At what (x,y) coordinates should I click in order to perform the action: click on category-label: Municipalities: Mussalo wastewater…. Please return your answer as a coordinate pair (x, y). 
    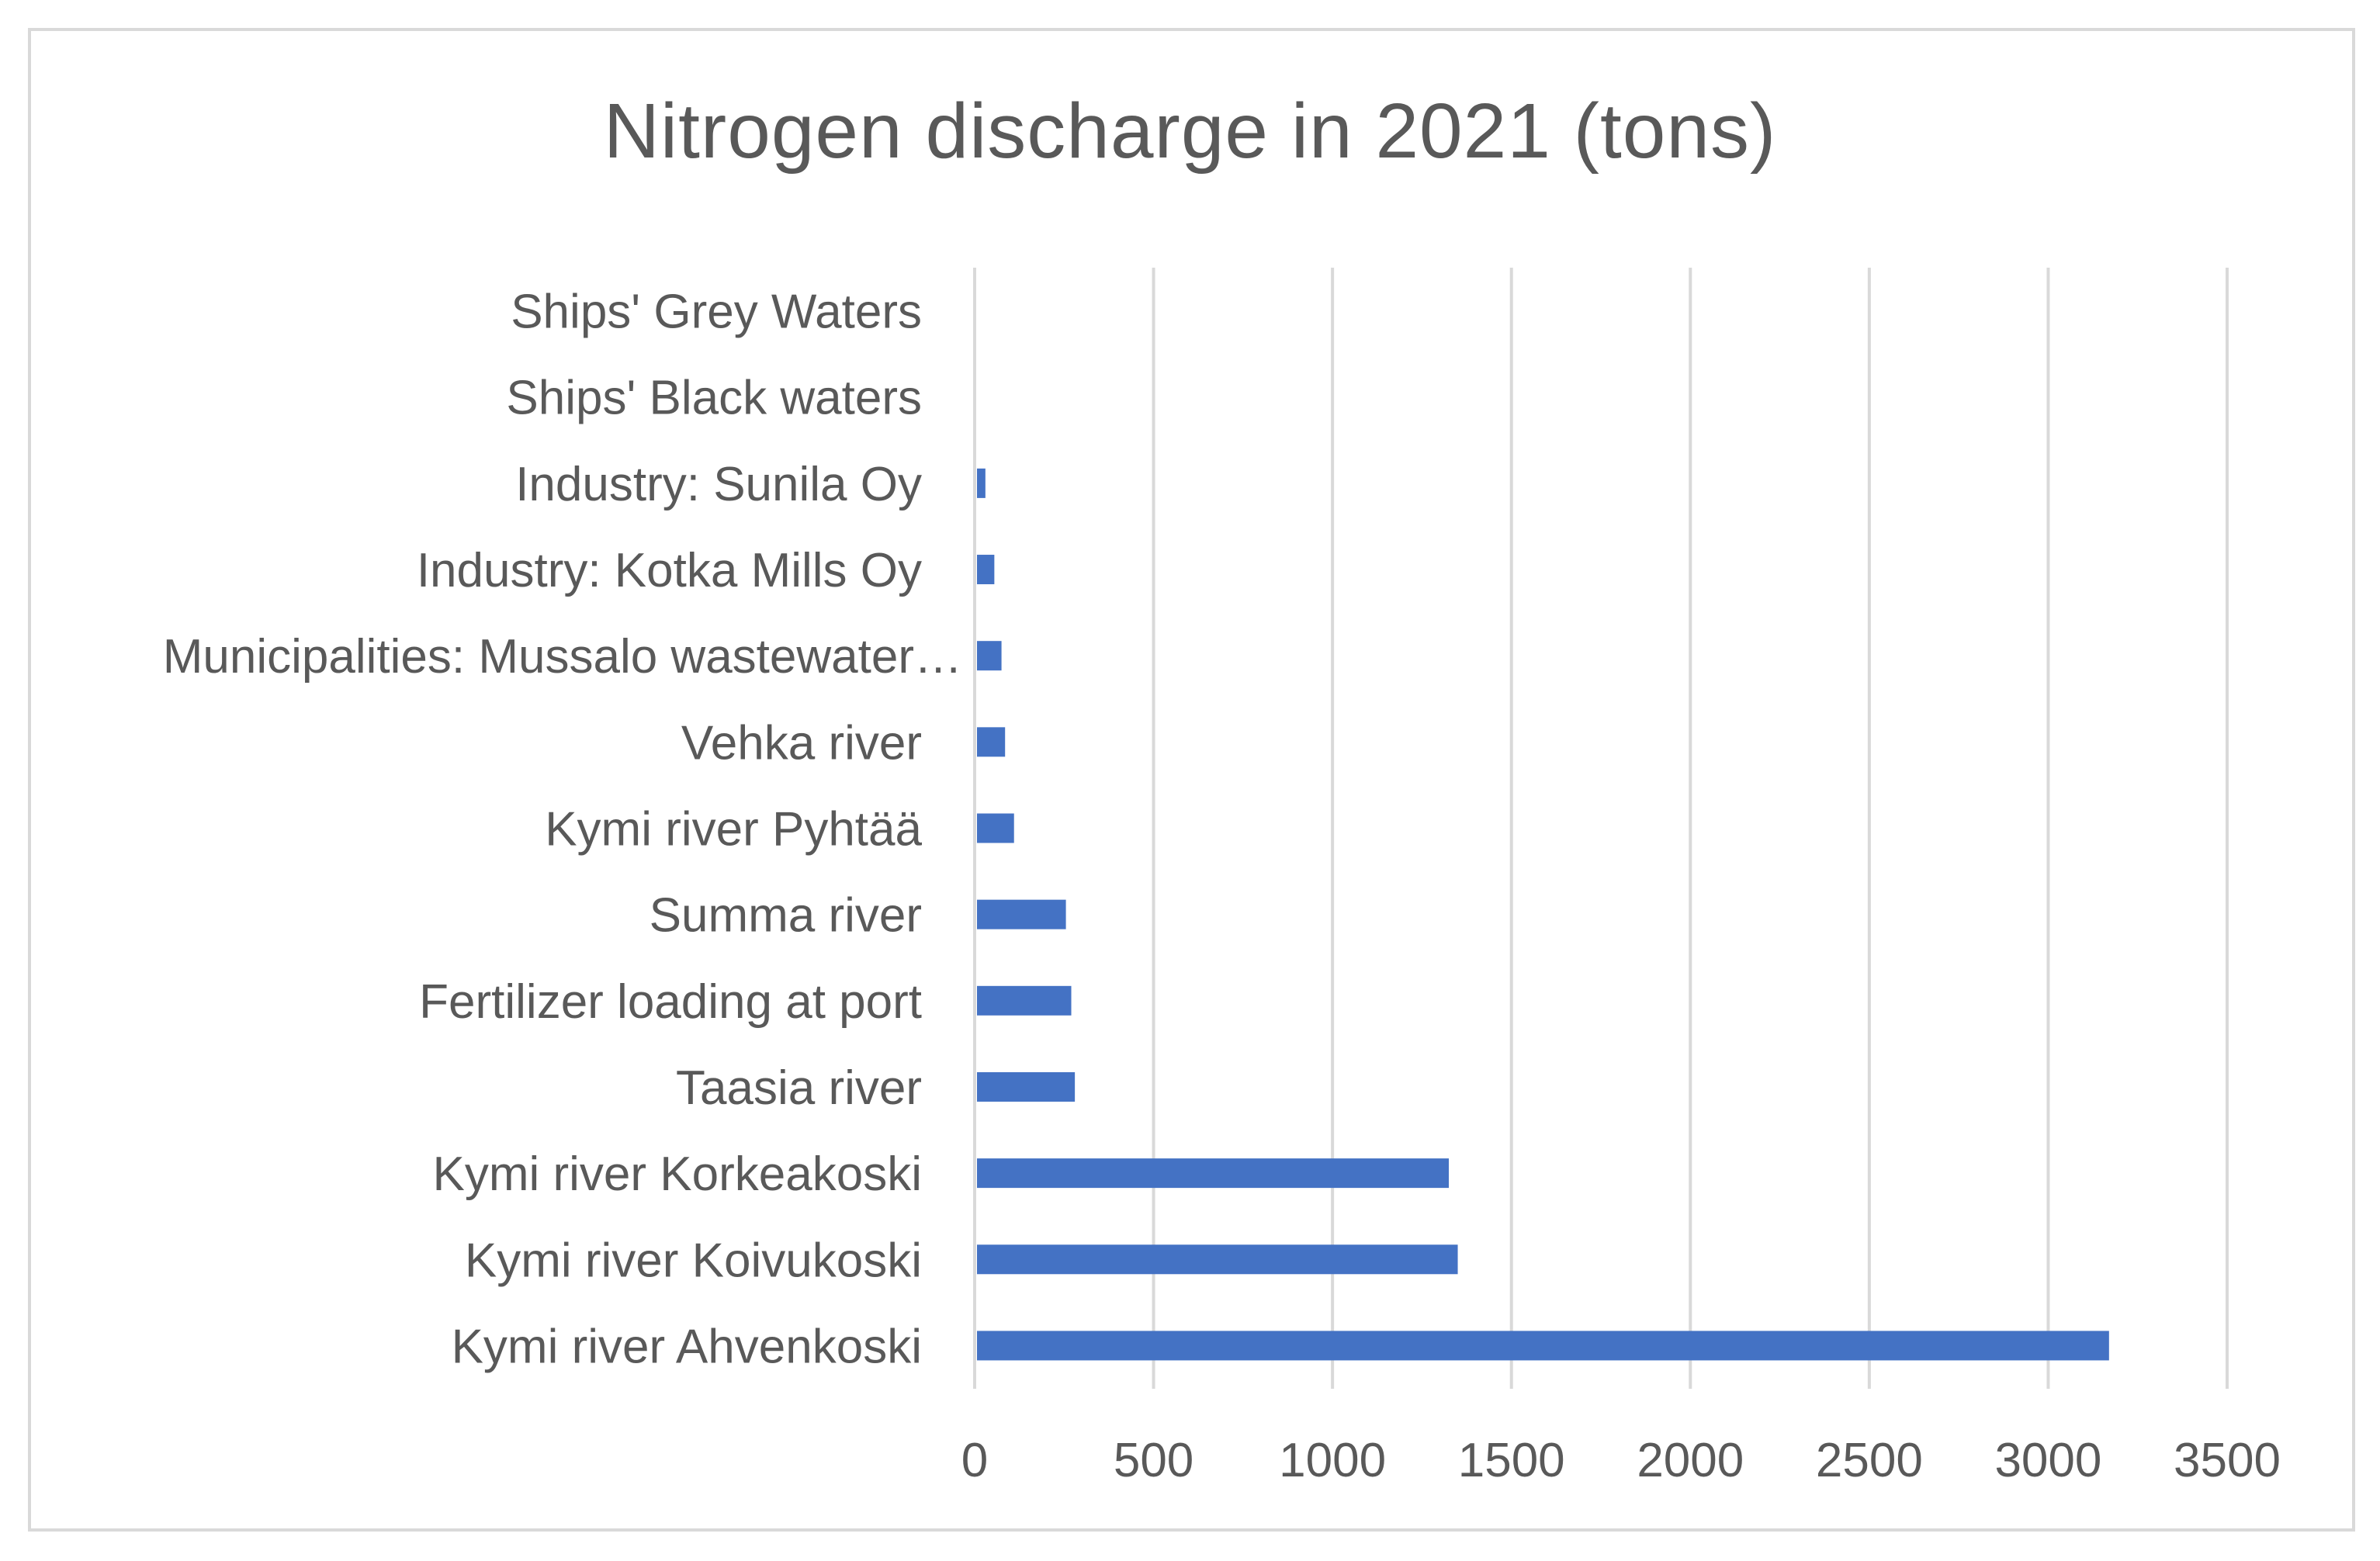
    Looking at the image, I should click on (562, 657).